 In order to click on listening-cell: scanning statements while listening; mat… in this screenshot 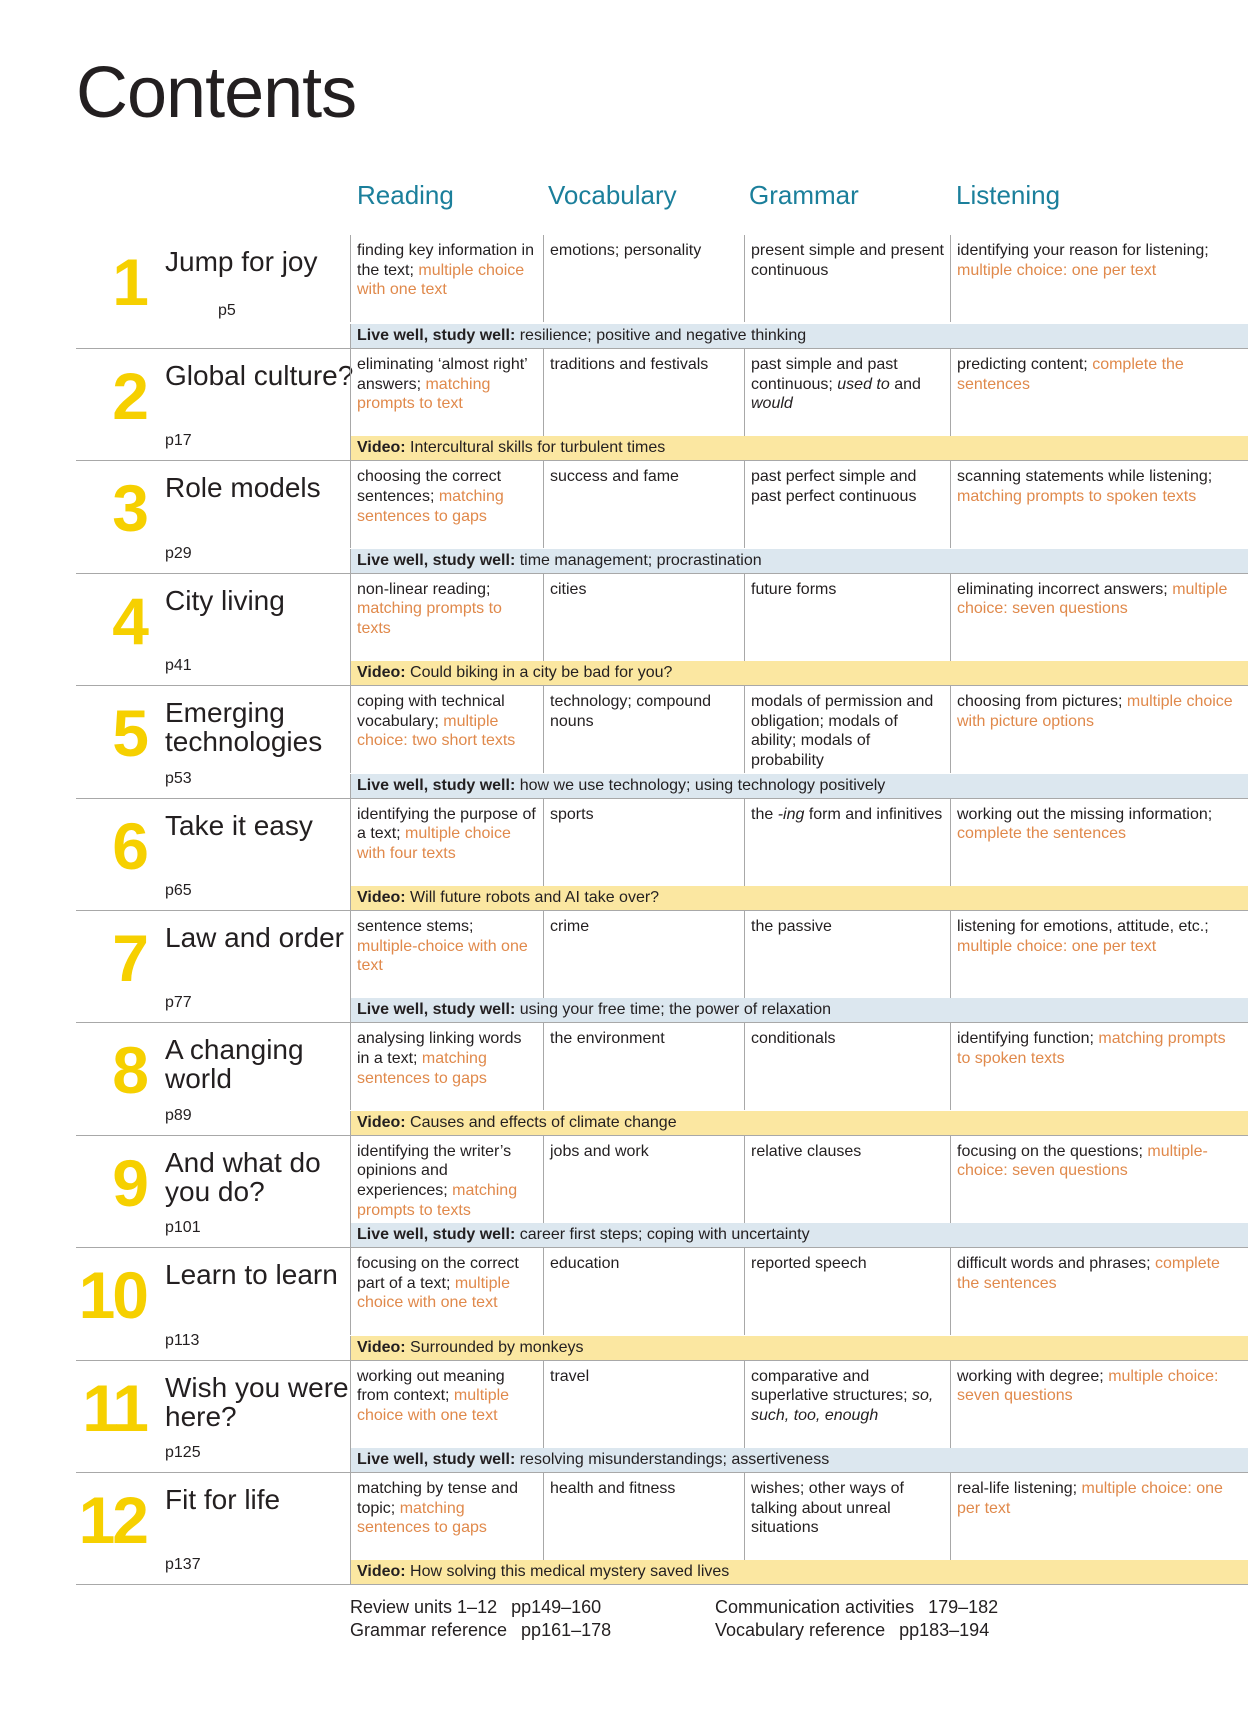, I will do `click(1099, 505)`.